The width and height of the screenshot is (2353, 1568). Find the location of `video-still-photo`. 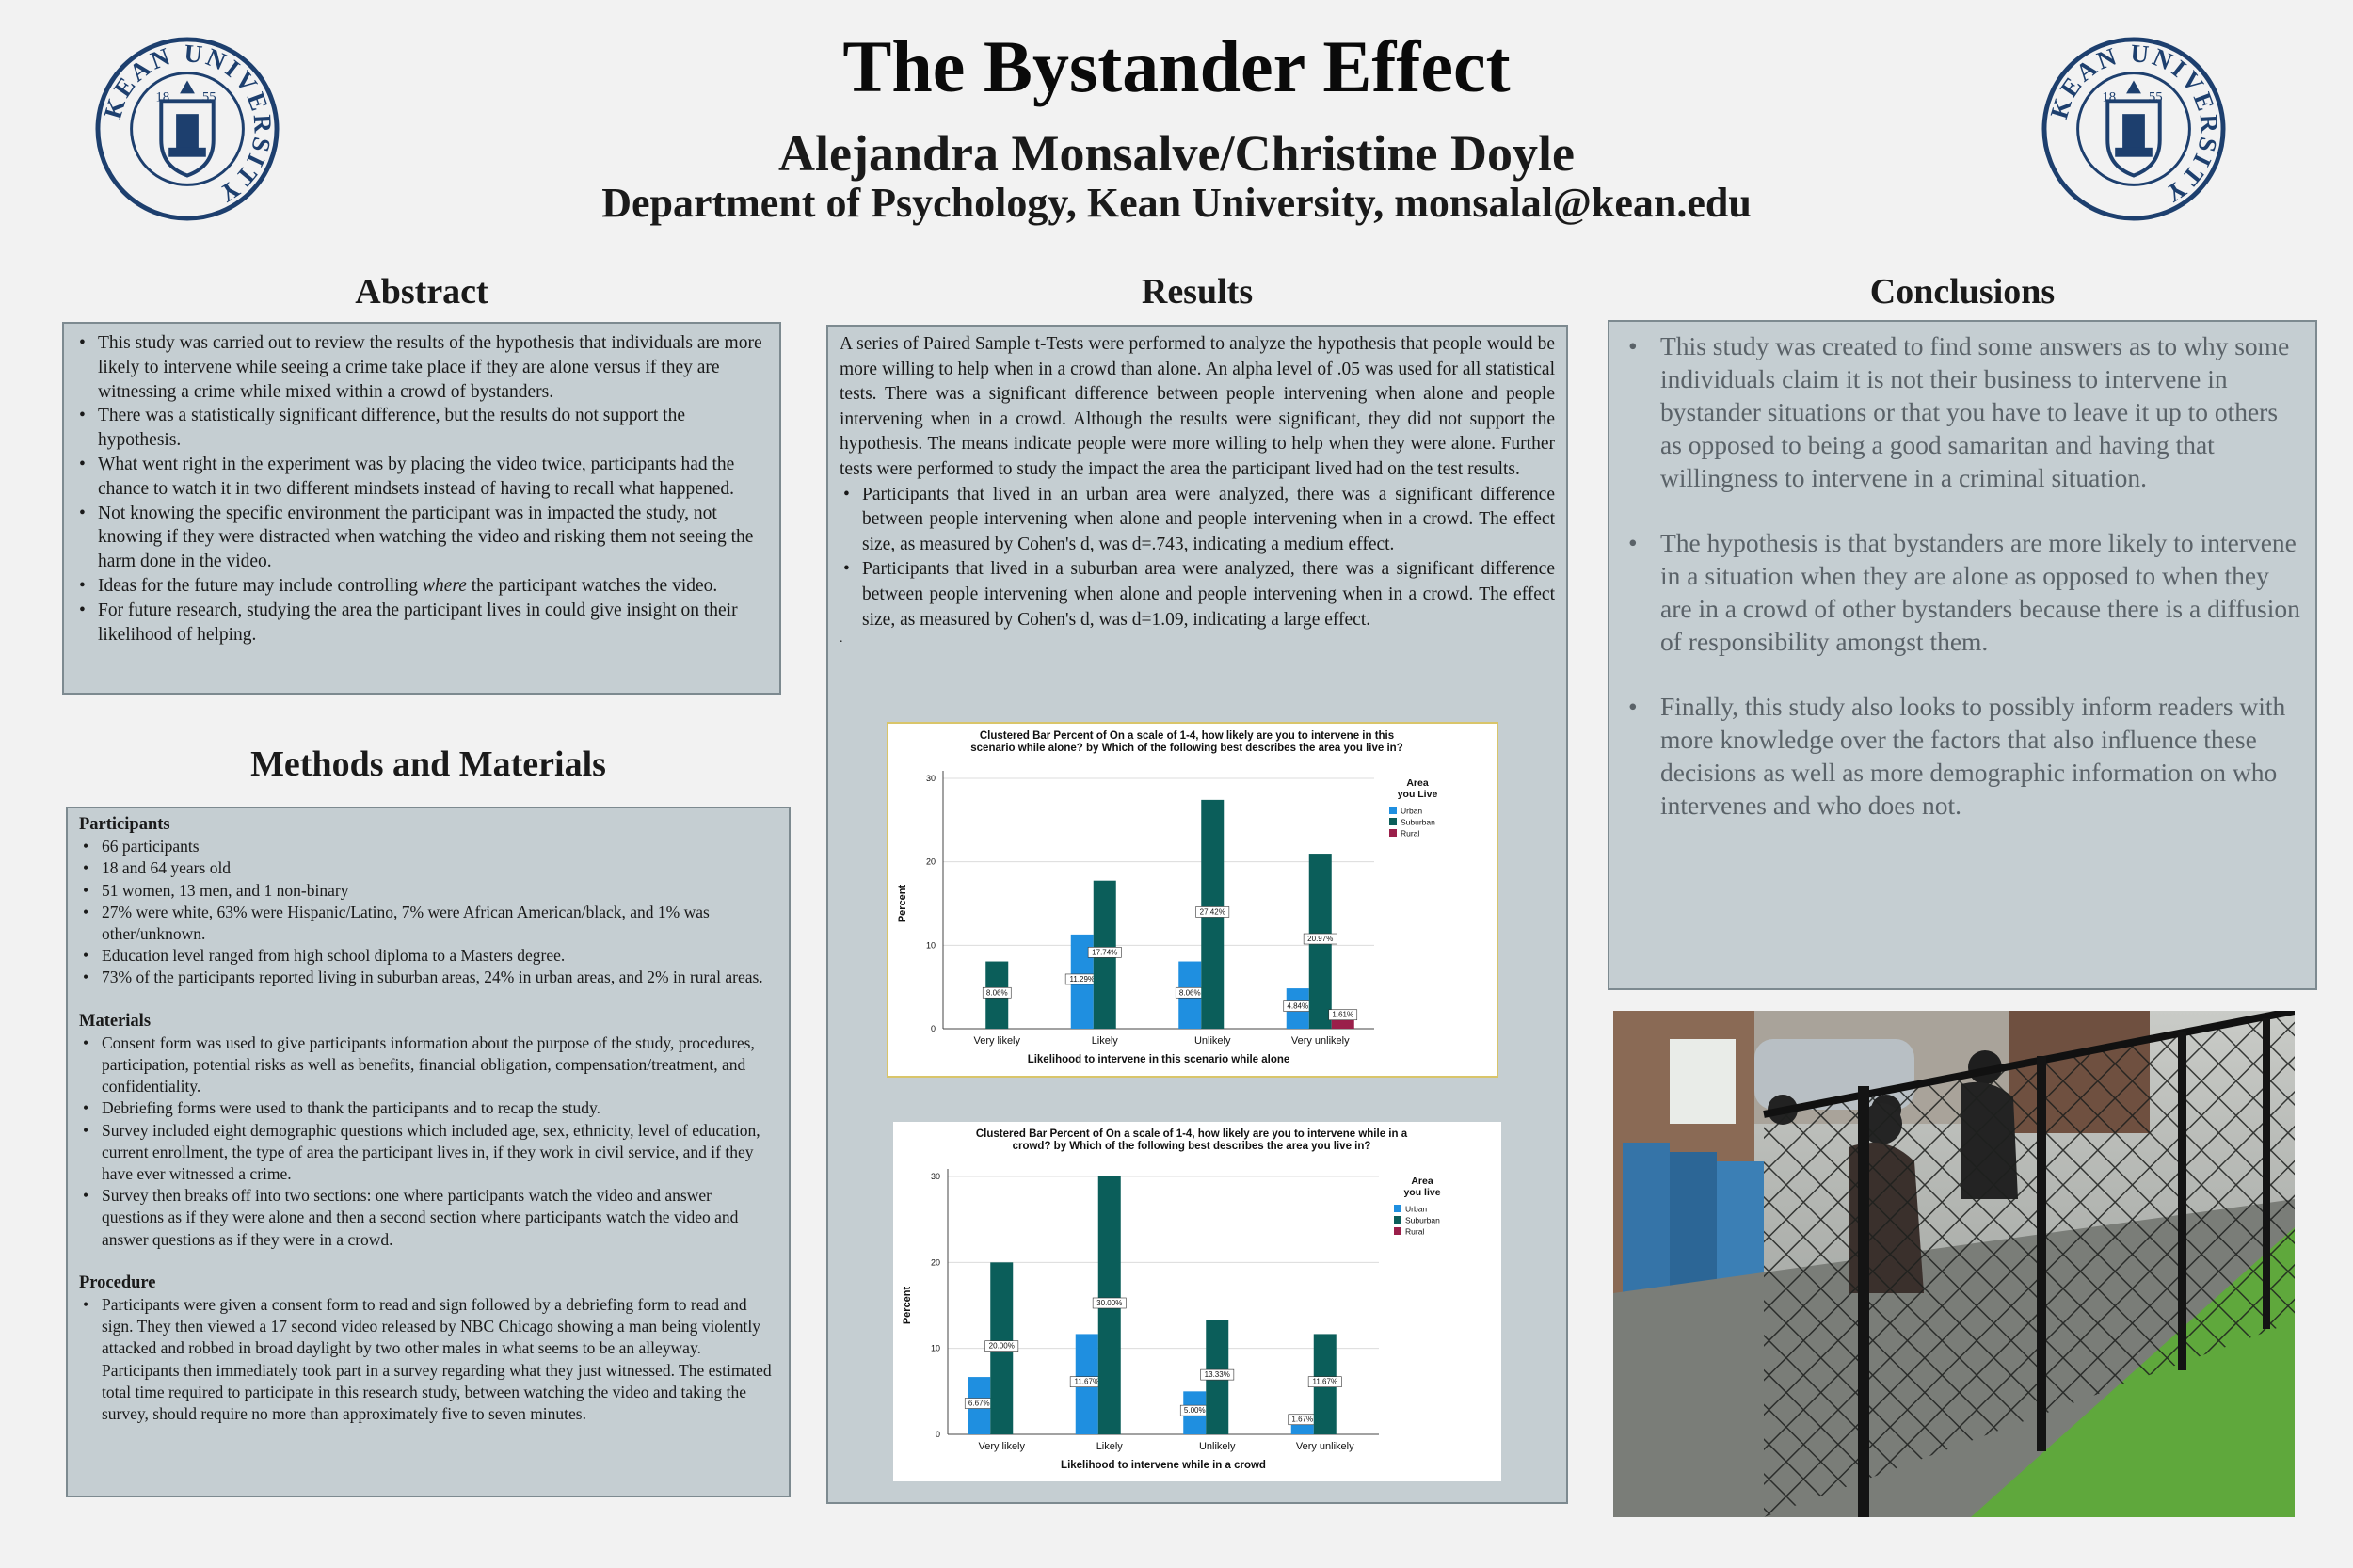

video-still-photo is located at coordinates (1954, 1264).